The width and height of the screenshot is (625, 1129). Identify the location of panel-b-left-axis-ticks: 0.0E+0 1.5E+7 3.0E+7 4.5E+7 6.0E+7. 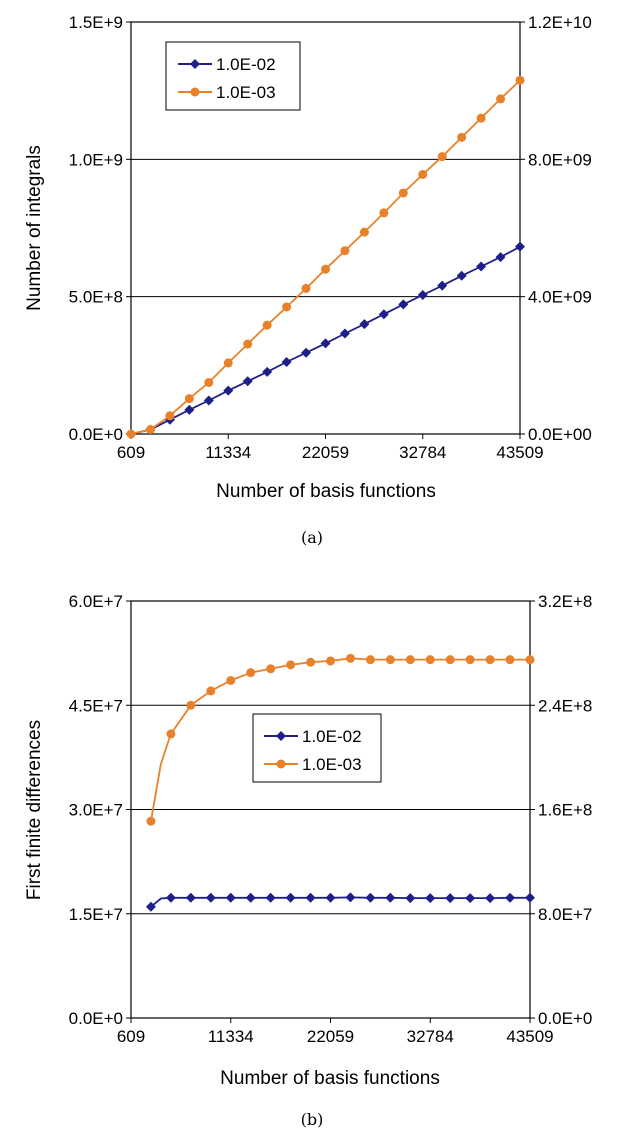
(100, 810).